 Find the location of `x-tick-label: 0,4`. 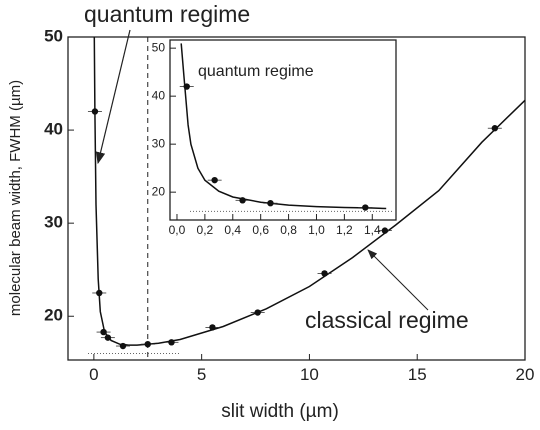

x-tick-label: 0,4 is located at coordinates (232, 230).